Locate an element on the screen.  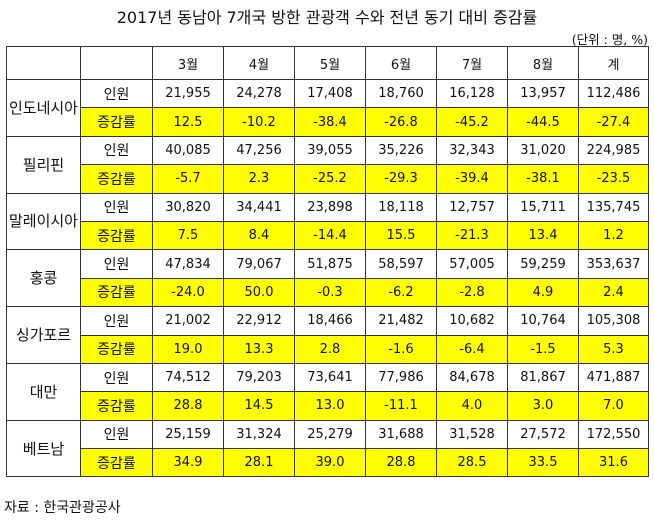
rate-cell: -0.3 is located at coordinates (330, 292).